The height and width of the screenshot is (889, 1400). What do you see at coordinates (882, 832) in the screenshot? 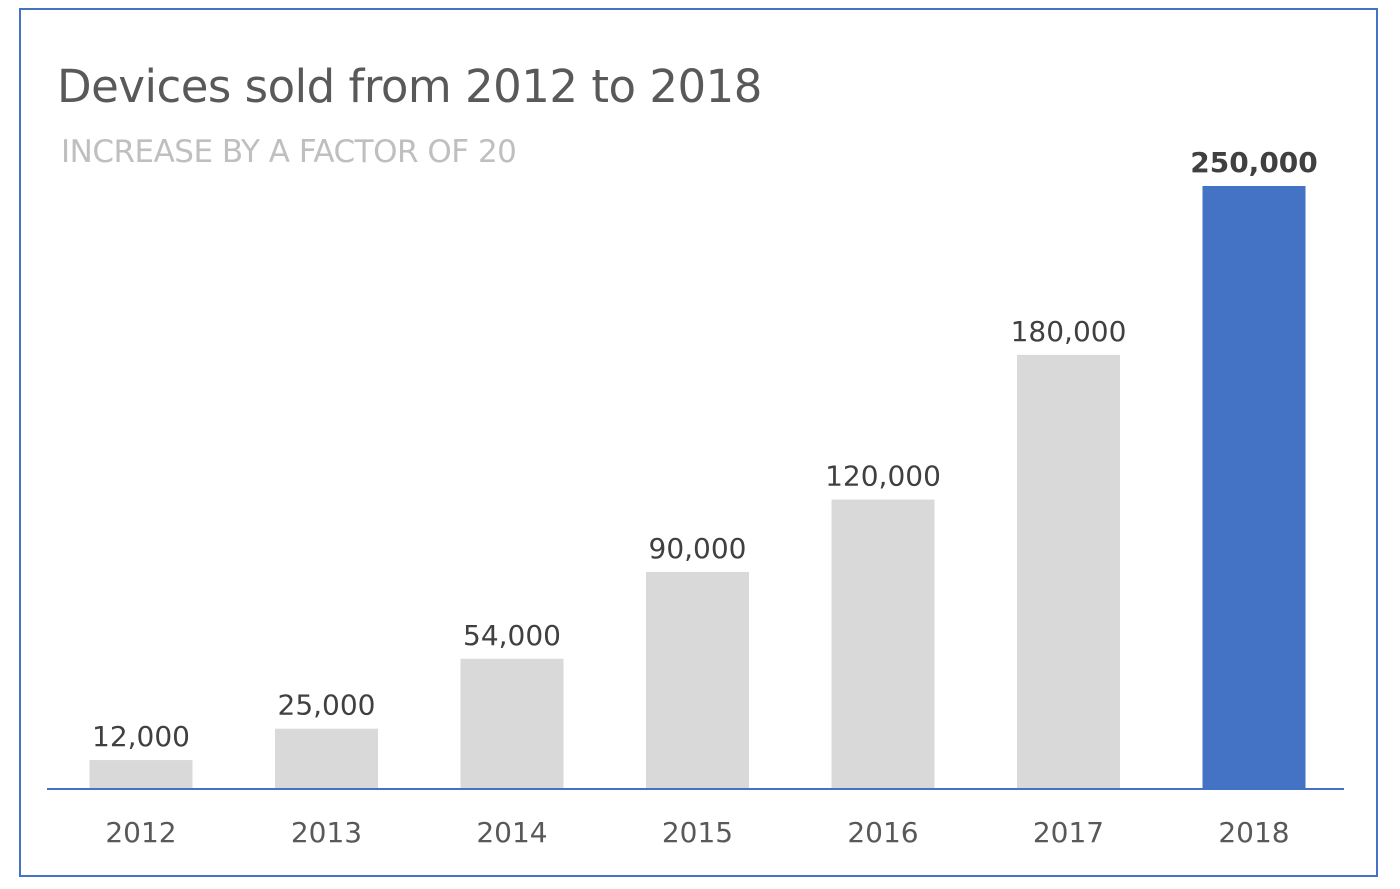
I see `x-tick-label-2016: 2016` at bounding box center [882, 832].